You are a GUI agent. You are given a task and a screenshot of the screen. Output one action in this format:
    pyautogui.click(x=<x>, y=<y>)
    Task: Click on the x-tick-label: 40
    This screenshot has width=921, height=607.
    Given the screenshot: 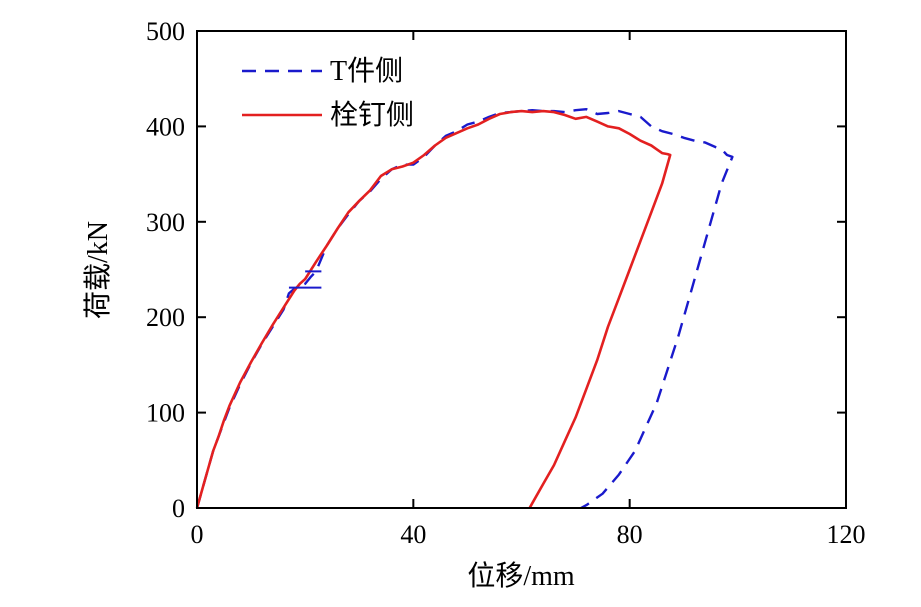 What is the action you would take?
    pyautogui.click(x=413, y=534)
    